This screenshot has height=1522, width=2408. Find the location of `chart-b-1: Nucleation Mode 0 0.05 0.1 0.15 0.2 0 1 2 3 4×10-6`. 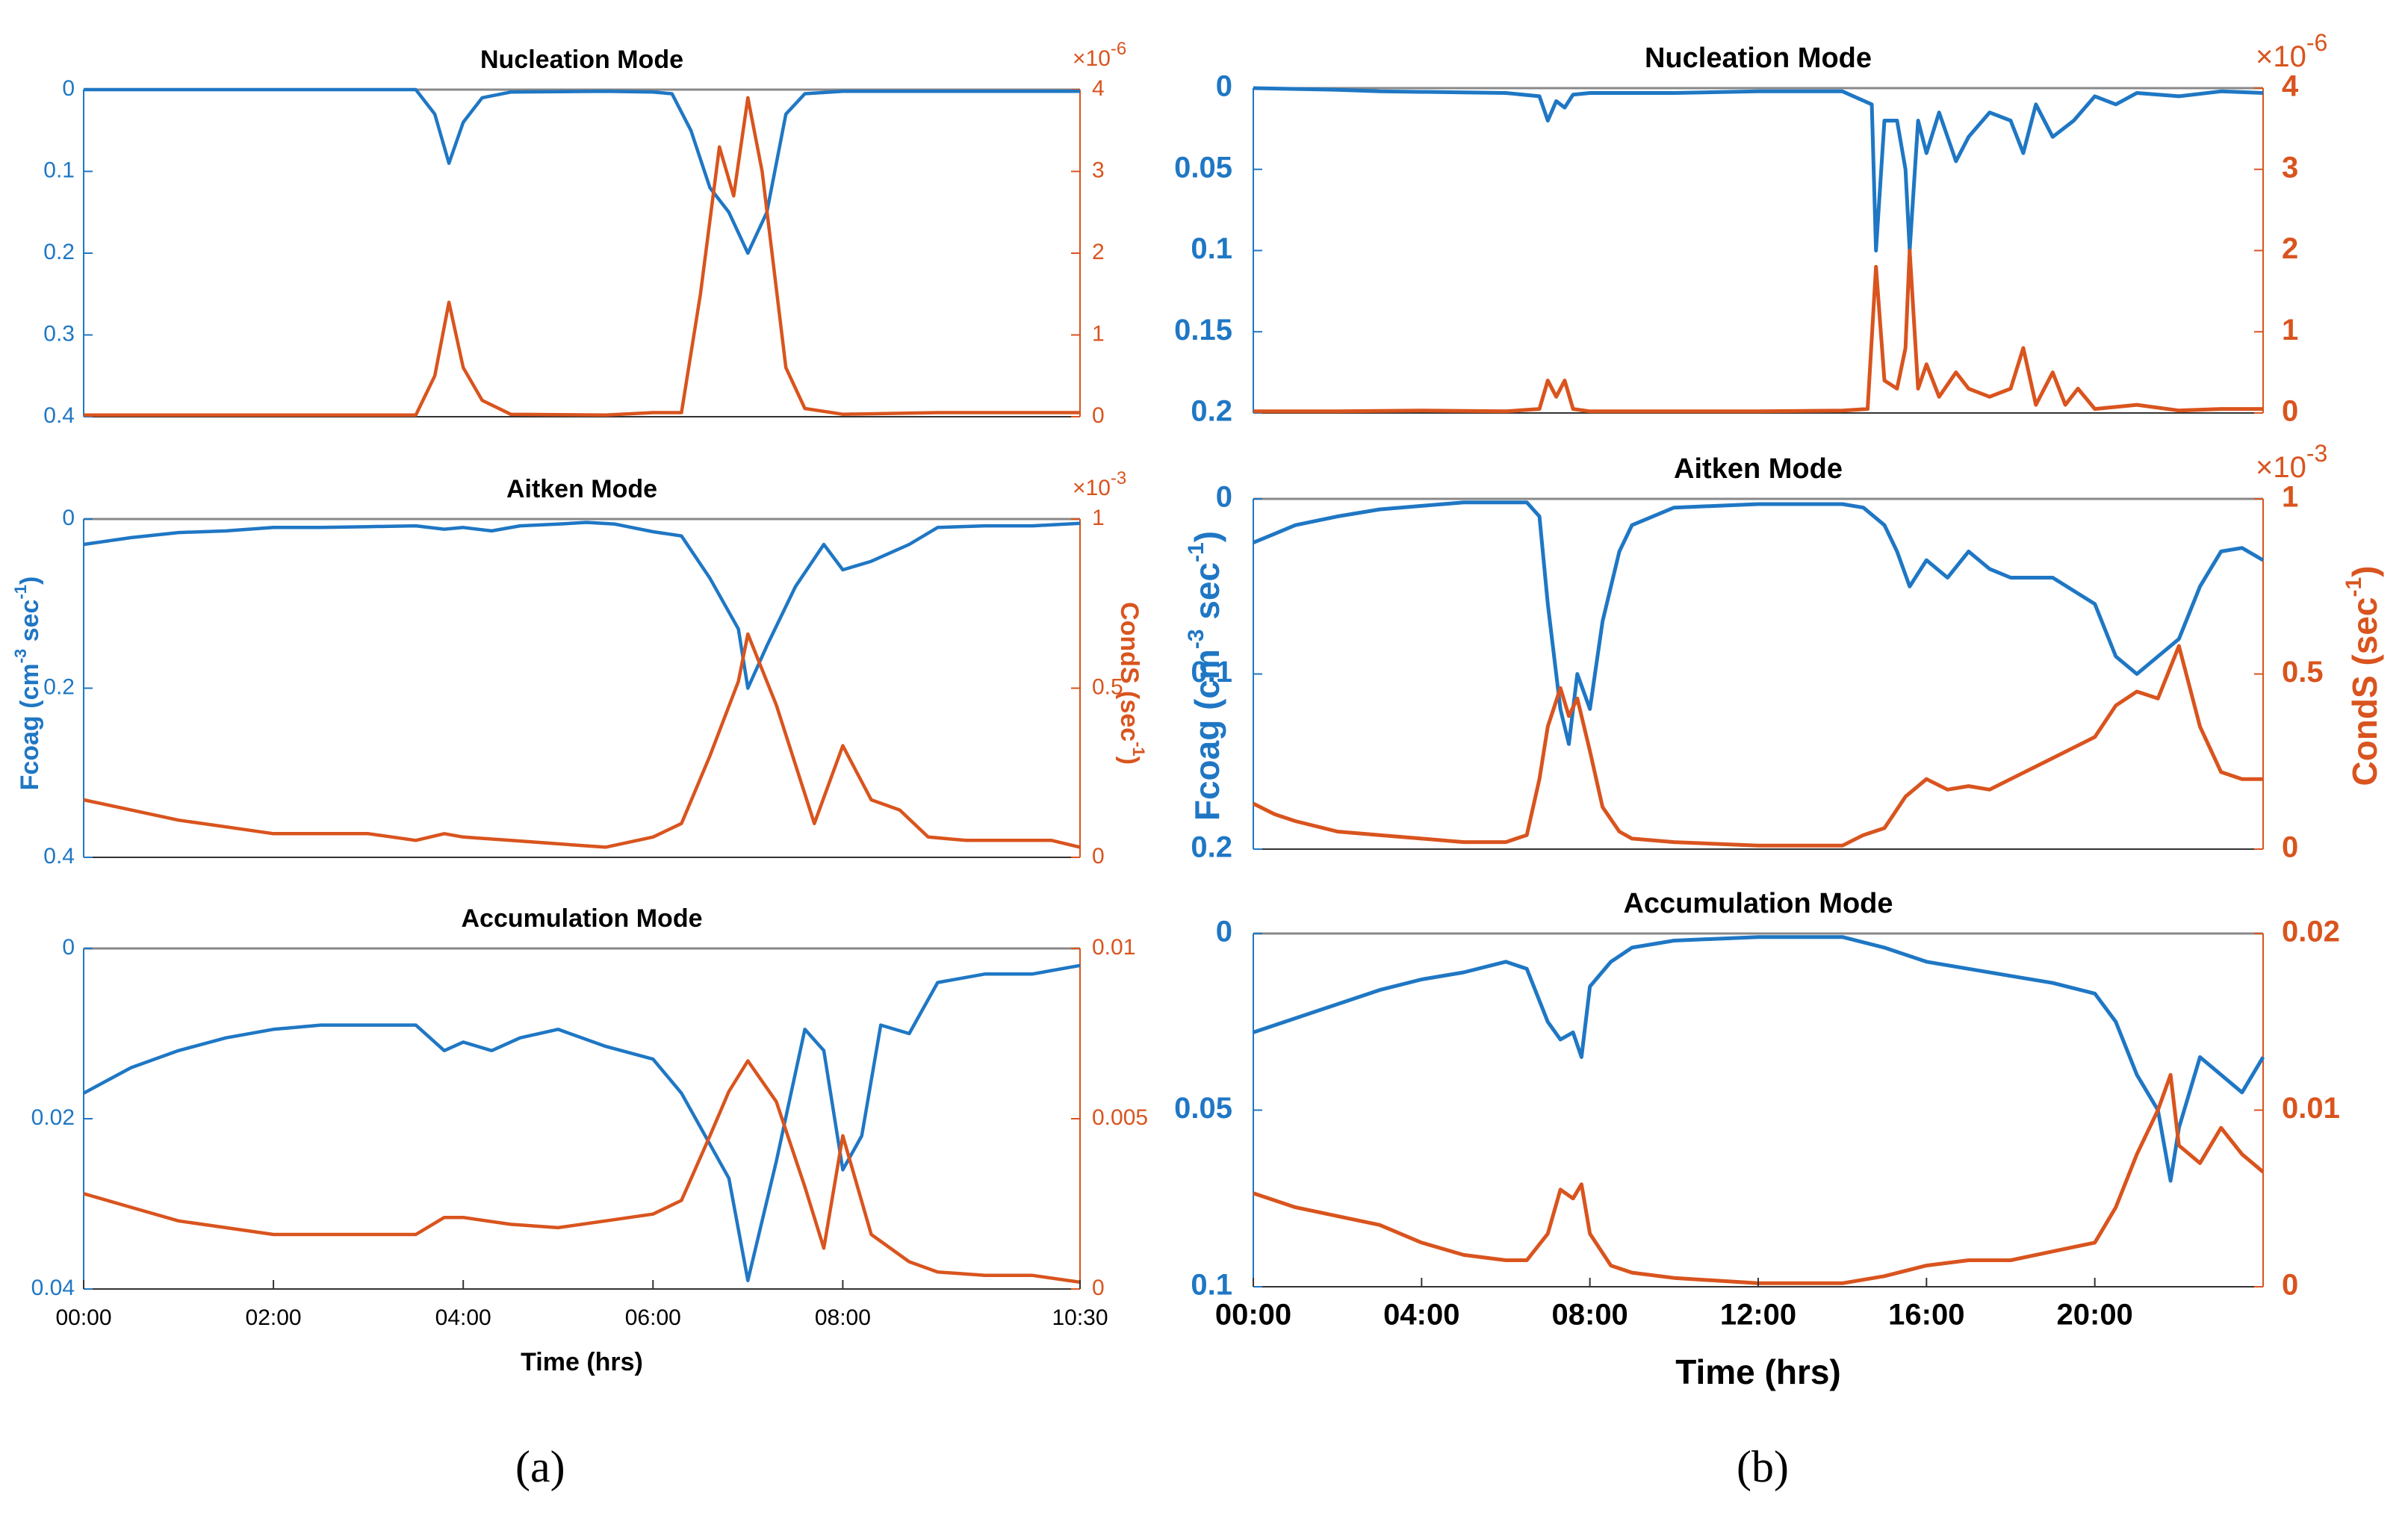

chart-b-1: Nucleation Mode 0 0.05 0.1 0.15 0.2 0 1 2 3 4×10-6 is located at coordinates (1750, 228).